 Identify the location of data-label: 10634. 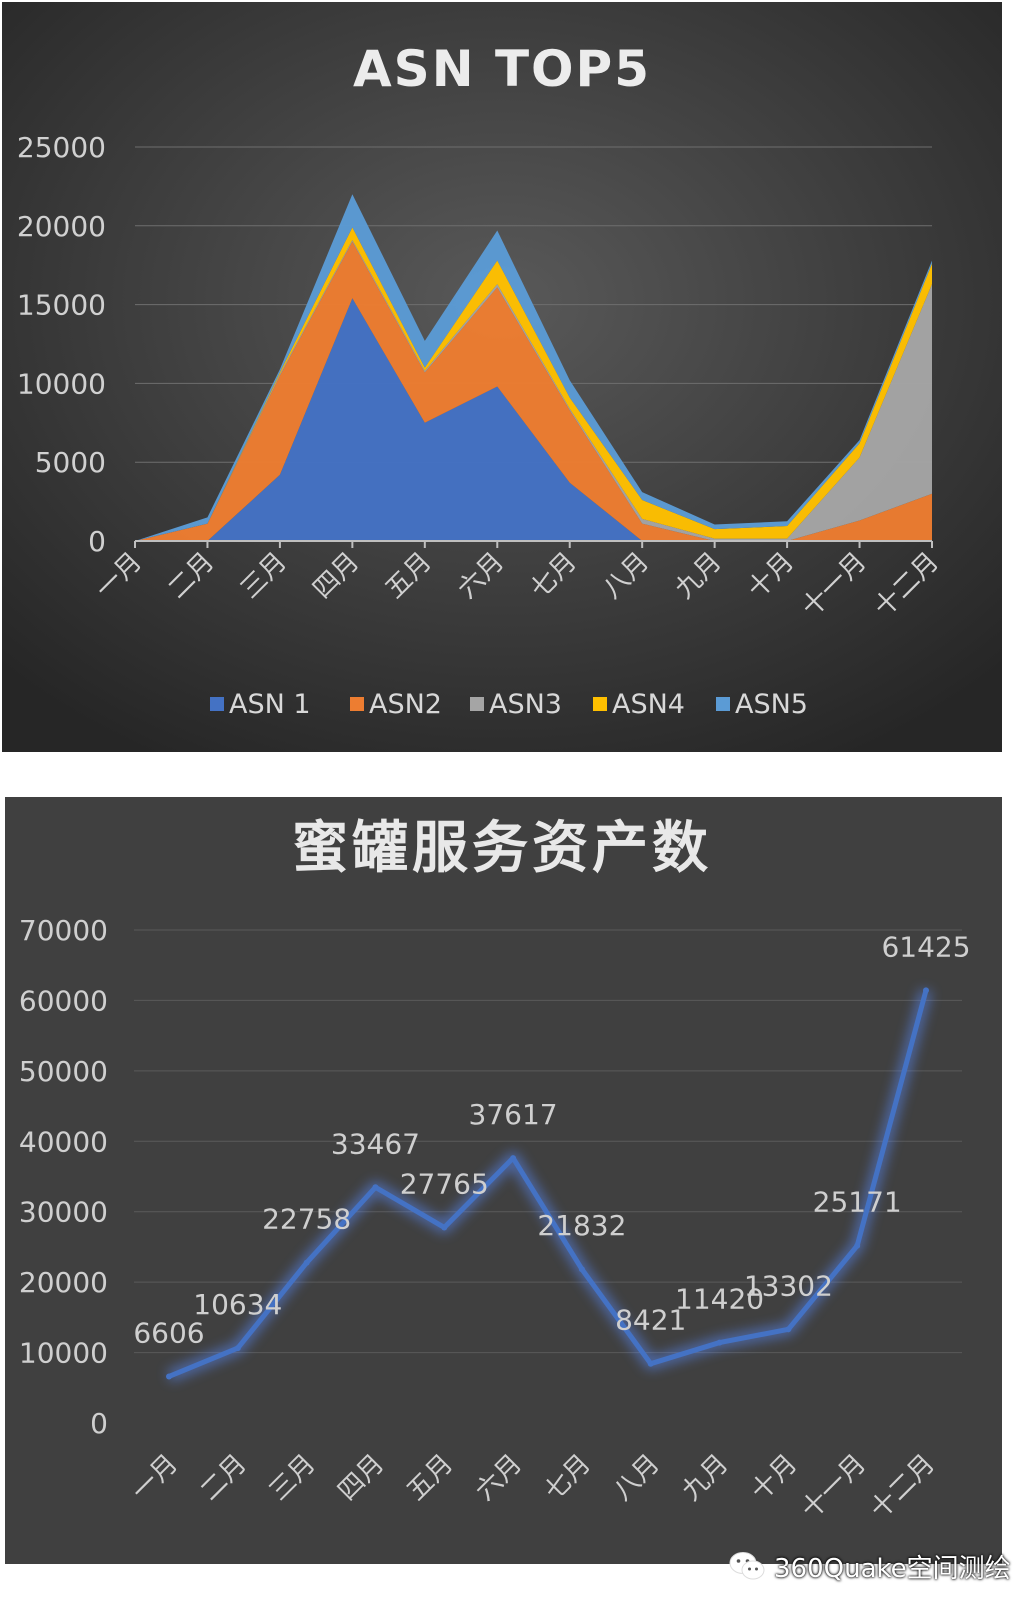
(237, 1304).